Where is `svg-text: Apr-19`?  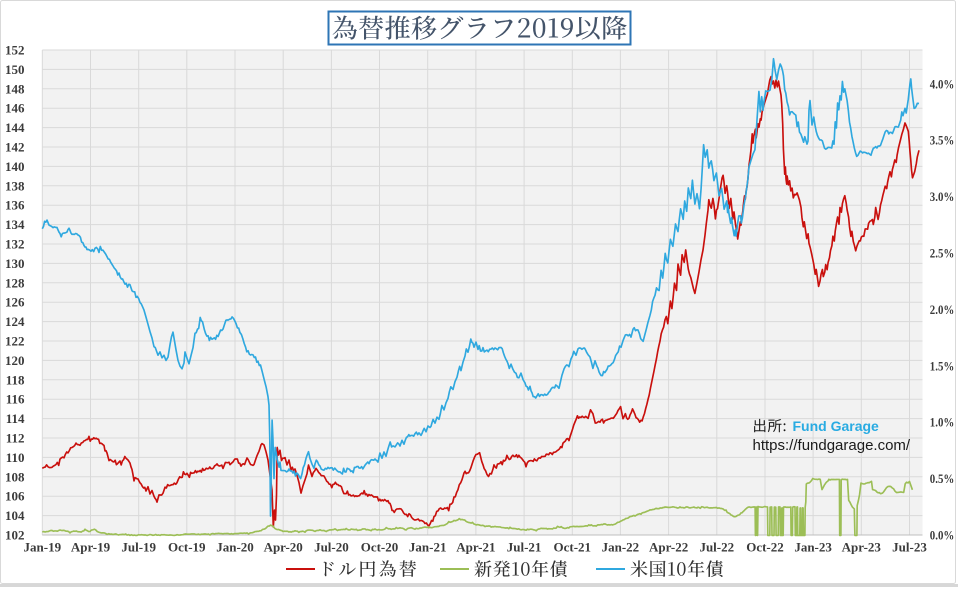
svg-text: Apr-19 is located at coordinates (91, 547).